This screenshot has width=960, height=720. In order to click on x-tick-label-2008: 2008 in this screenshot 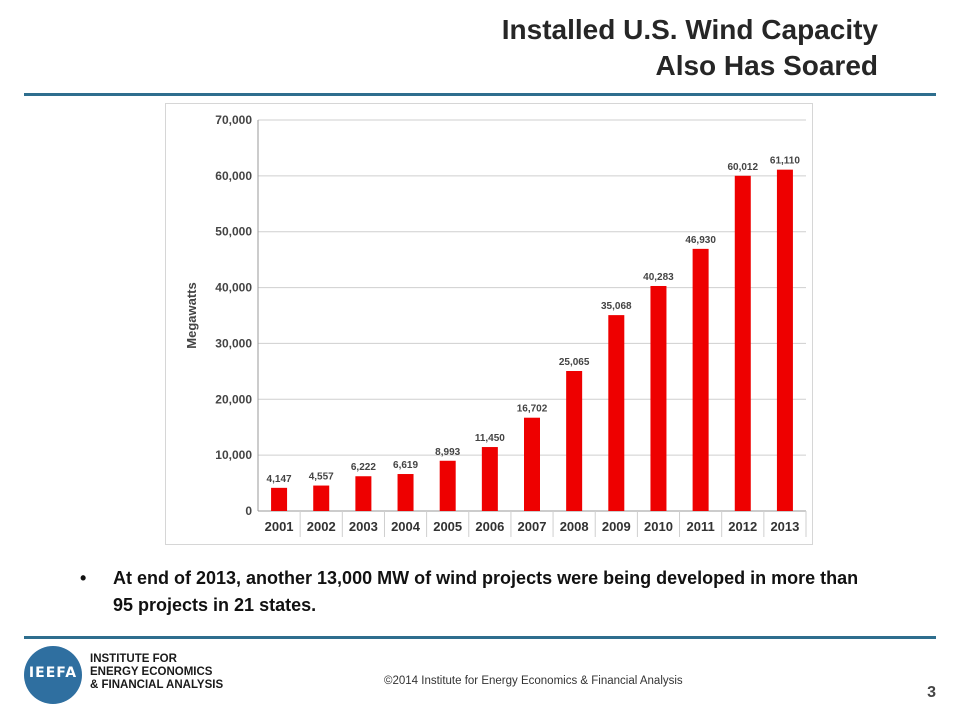, I will do `click(574, 526)`.